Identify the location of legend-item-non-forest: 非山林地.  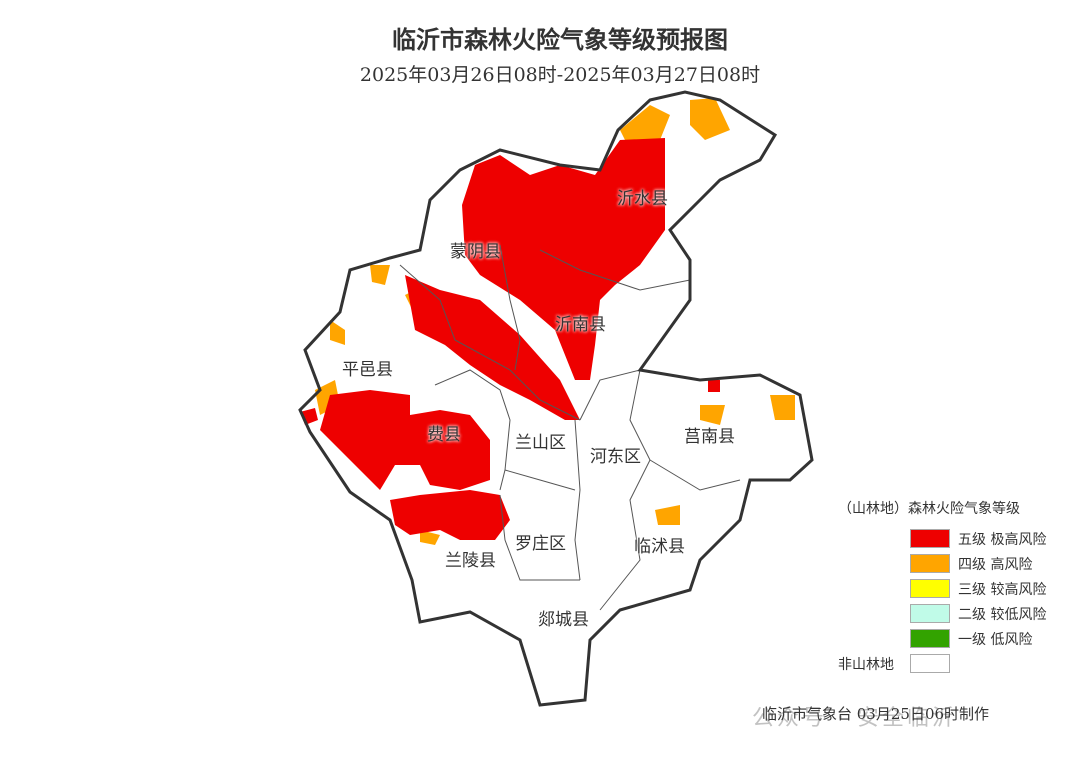
(953, 663).